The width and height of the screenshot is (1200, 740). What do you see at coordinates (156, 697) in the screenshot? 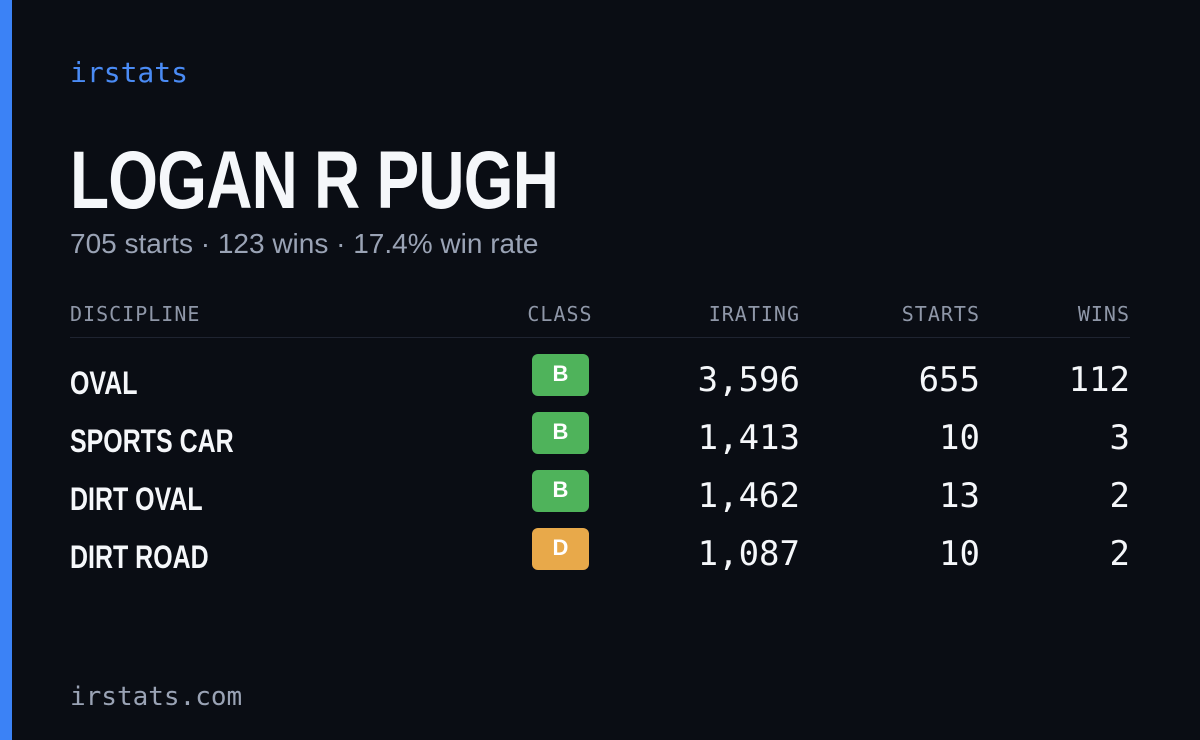
I see `footer: irstats.com` at bounding box center [156, 697].